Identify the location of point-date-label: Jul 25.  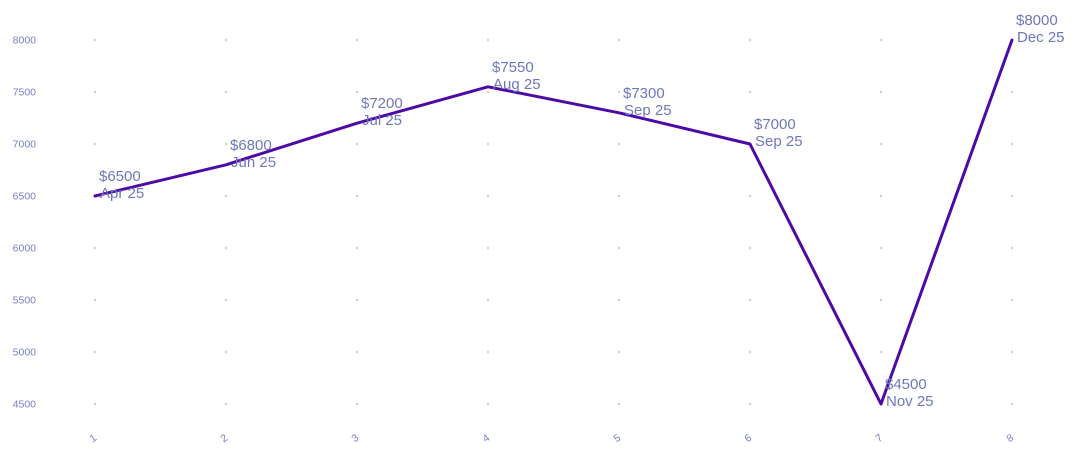
(382, 120).